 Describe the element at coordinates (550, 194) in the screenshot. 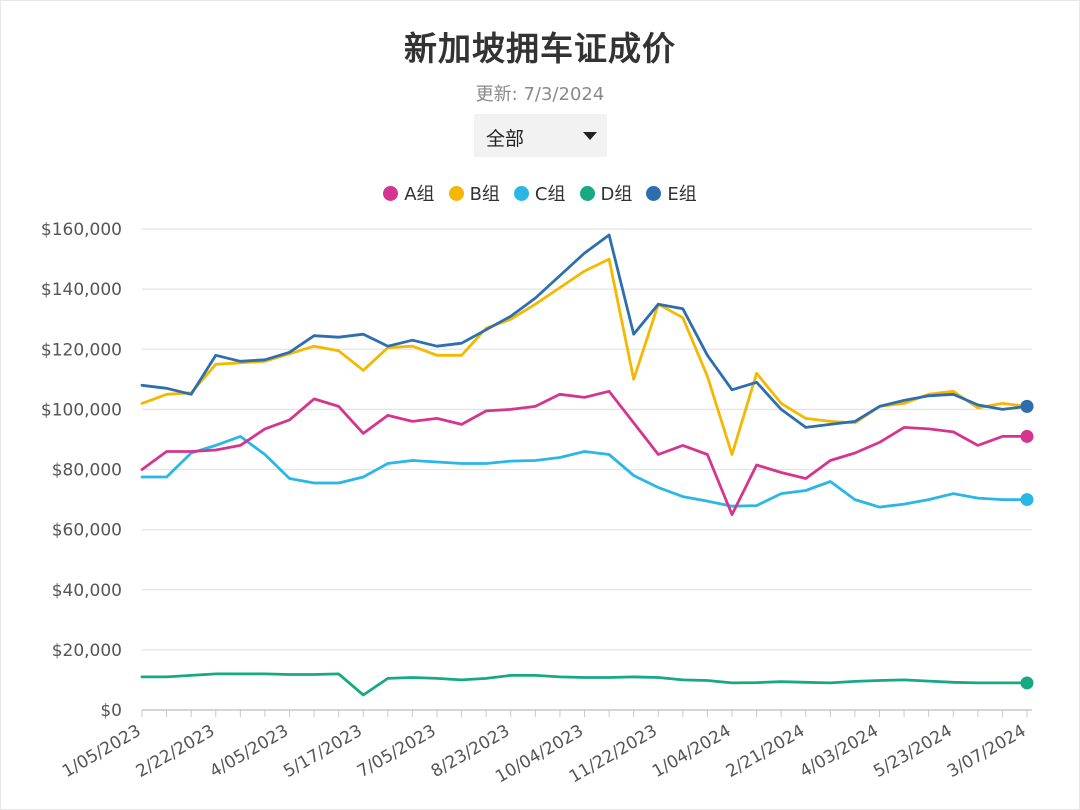

I see `legend-label: C组` at that location.